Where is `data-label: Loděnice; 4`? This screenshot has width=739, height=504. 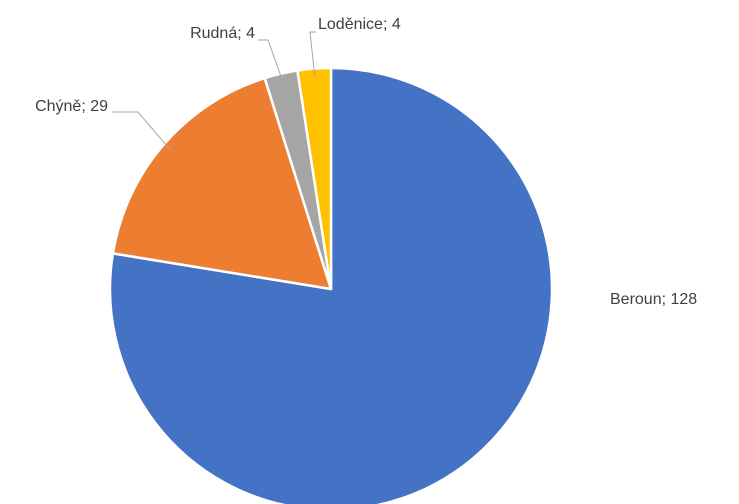
data-label: Loděnice; 4 is located at coordinates (359, 24).